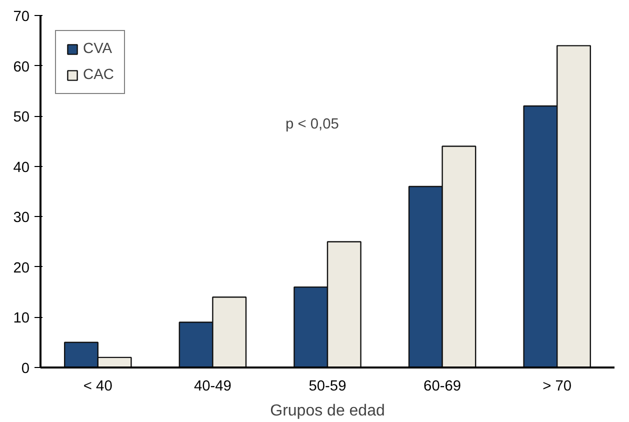 This screenshot has width=629, height=422. I want to click on x-tick-label: 60-69, so click(443, 386).